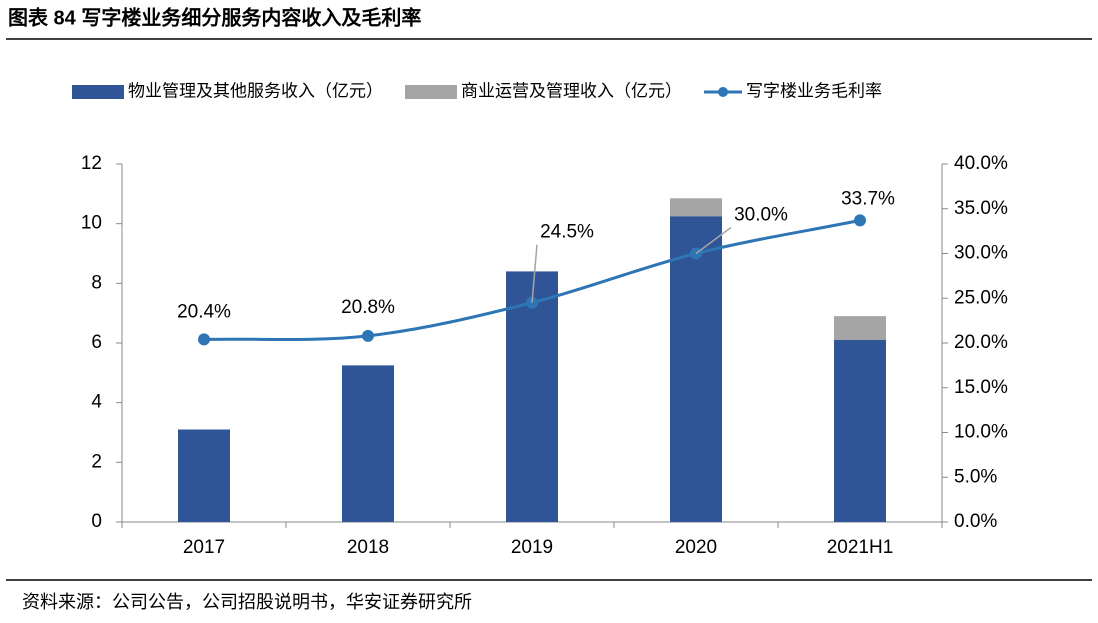  I want to click on data-label: 33.7%, so click(868, 198).